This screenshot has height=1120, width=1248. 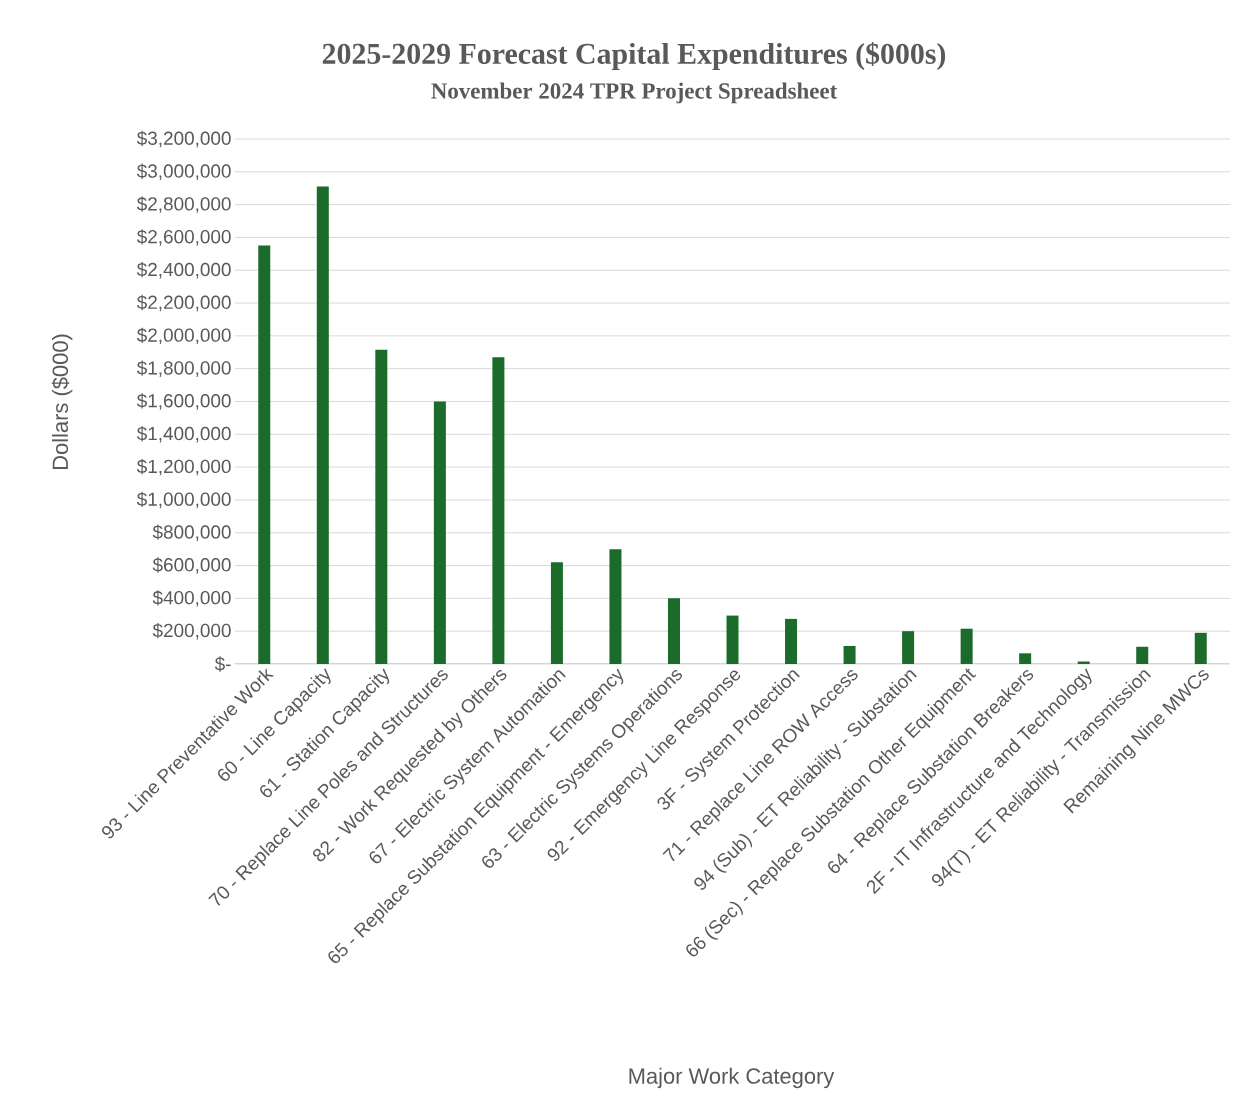 What do you see at coordinates (634, 93) in the screenshot?
I see `chart-subtitle: November 2024 TPR Project Spreadsheet` at bounding box center [634, 93].